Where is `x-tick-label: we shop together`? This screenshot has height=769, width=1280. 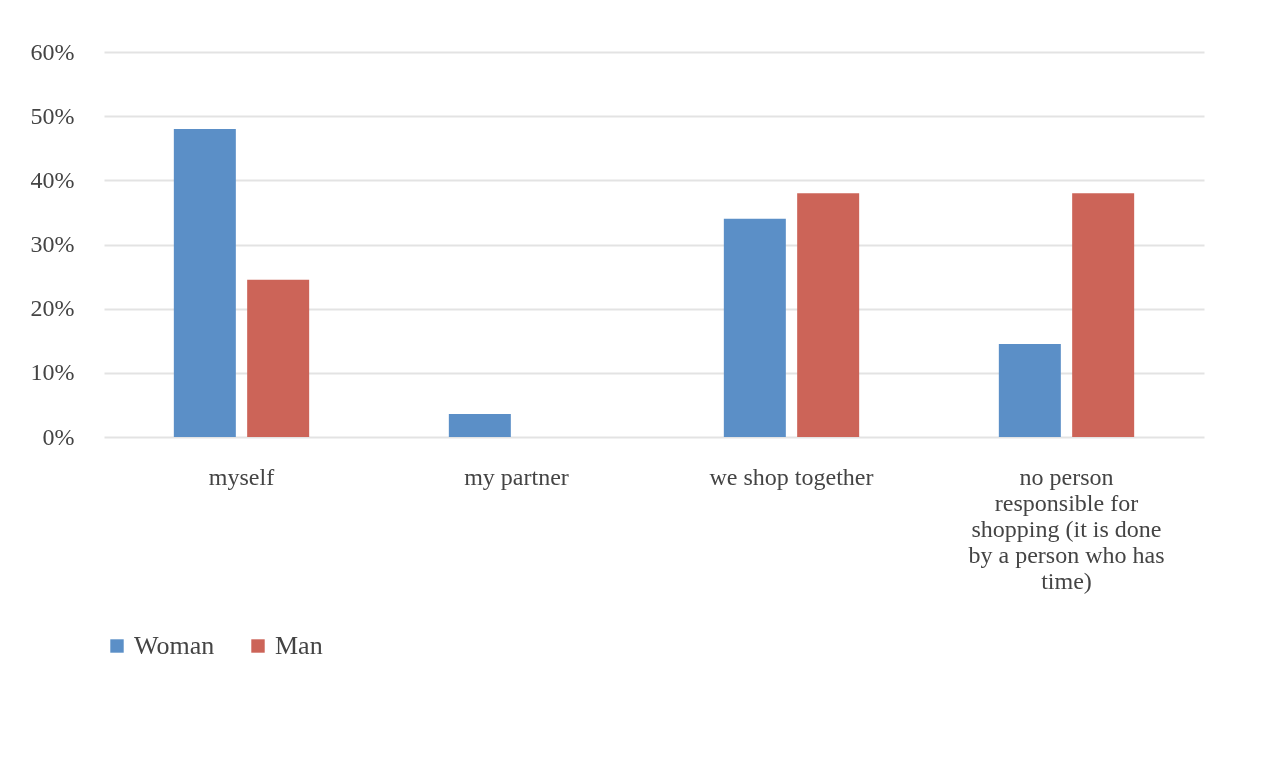 x-tick-label: we shop together is located at coordinates (791, 476).